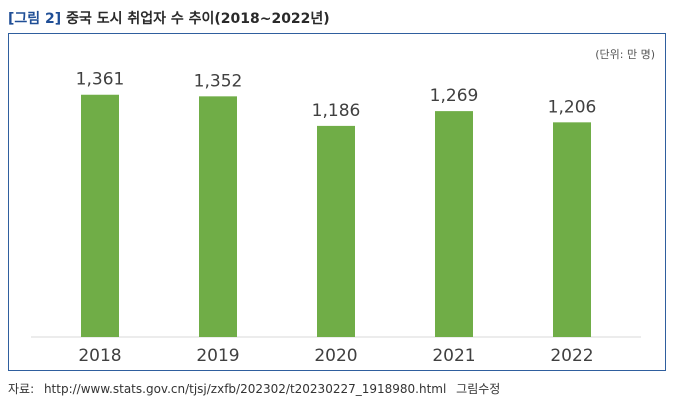 This screenshot has height=404, width=678. I want to click on x-tick-label-2021: 2021, so click(453, 356).